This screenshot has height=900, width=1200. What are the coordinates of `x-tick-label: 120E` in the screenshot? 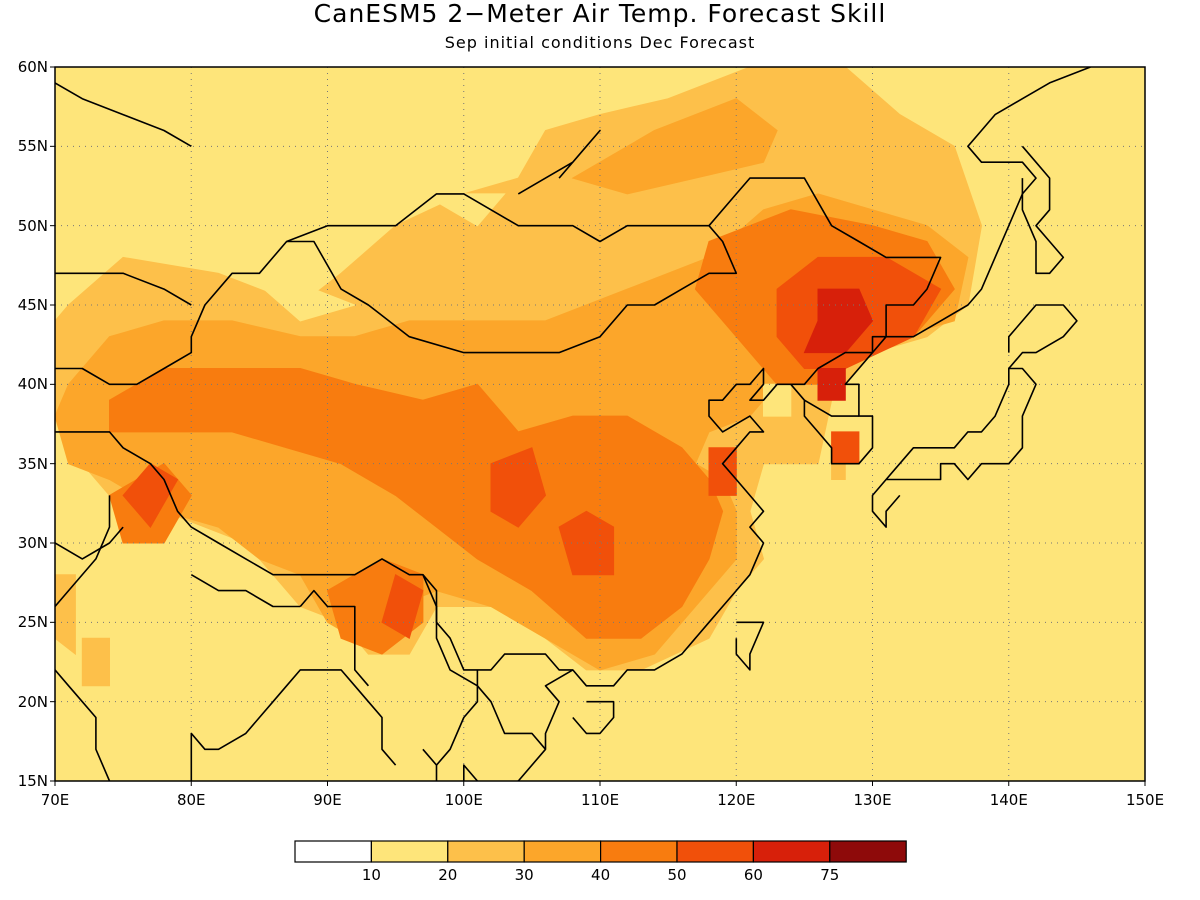 It's located at (736, 800).